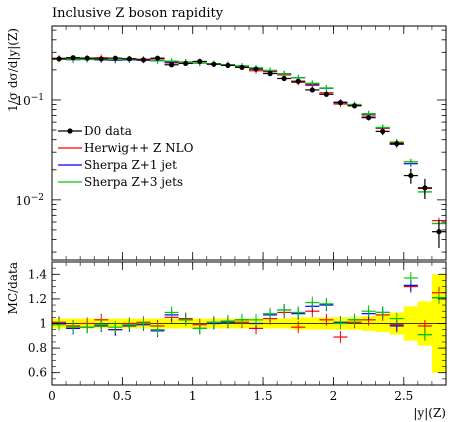 The height and width of the screenshot is (422, 461). What do you see at coordinates (334, 396) in the screenshot?
I see `x-tick-label: 2` at bounding box center [334, 396].